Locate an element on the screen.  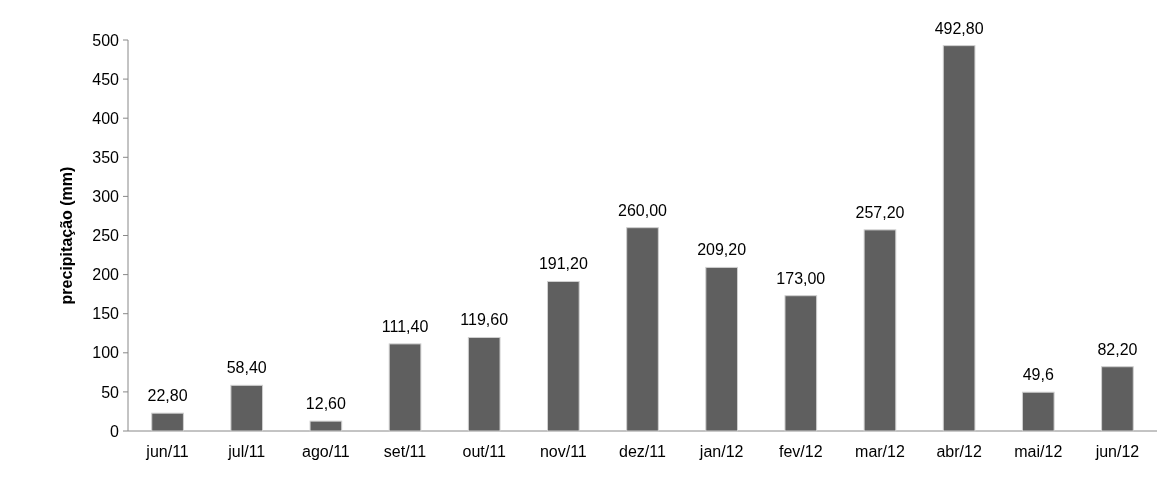
y-tick-label: 300 is located at coordinates (106, 196).